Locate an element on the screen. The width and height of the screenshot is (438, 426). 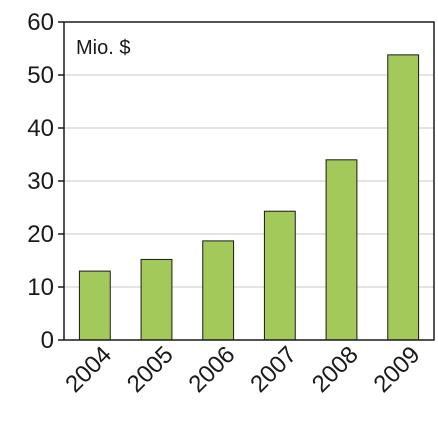
y-tick-label: 10 is located at coordinates (40, 287).